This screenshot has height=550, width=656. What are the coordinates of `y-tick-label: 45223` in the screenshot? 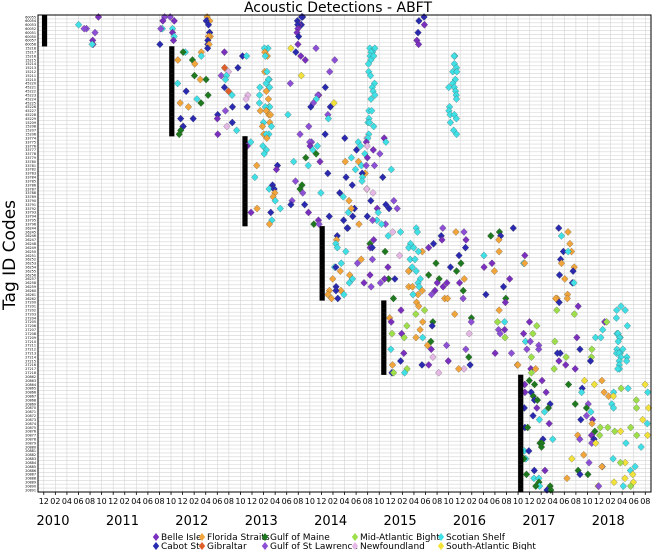 It's located at (30, 95).